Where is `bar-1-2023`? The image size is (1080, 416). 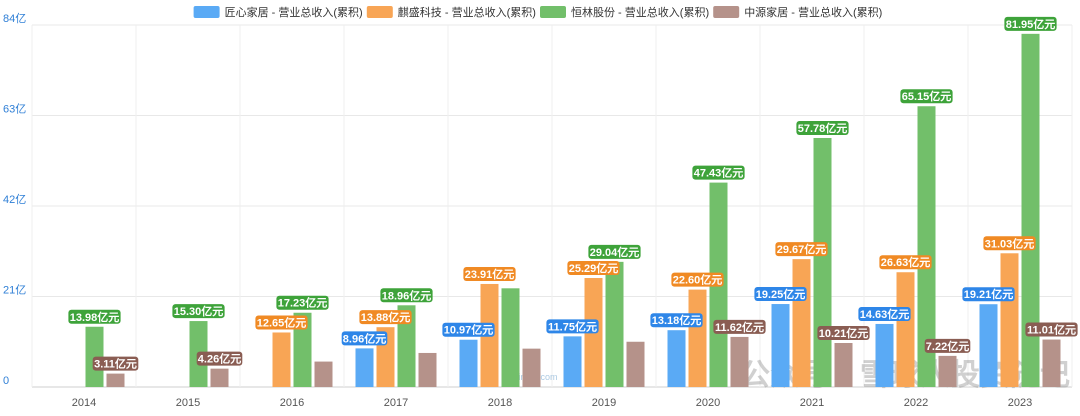
bar-1-2023 is located at coordinates (1009, 320).